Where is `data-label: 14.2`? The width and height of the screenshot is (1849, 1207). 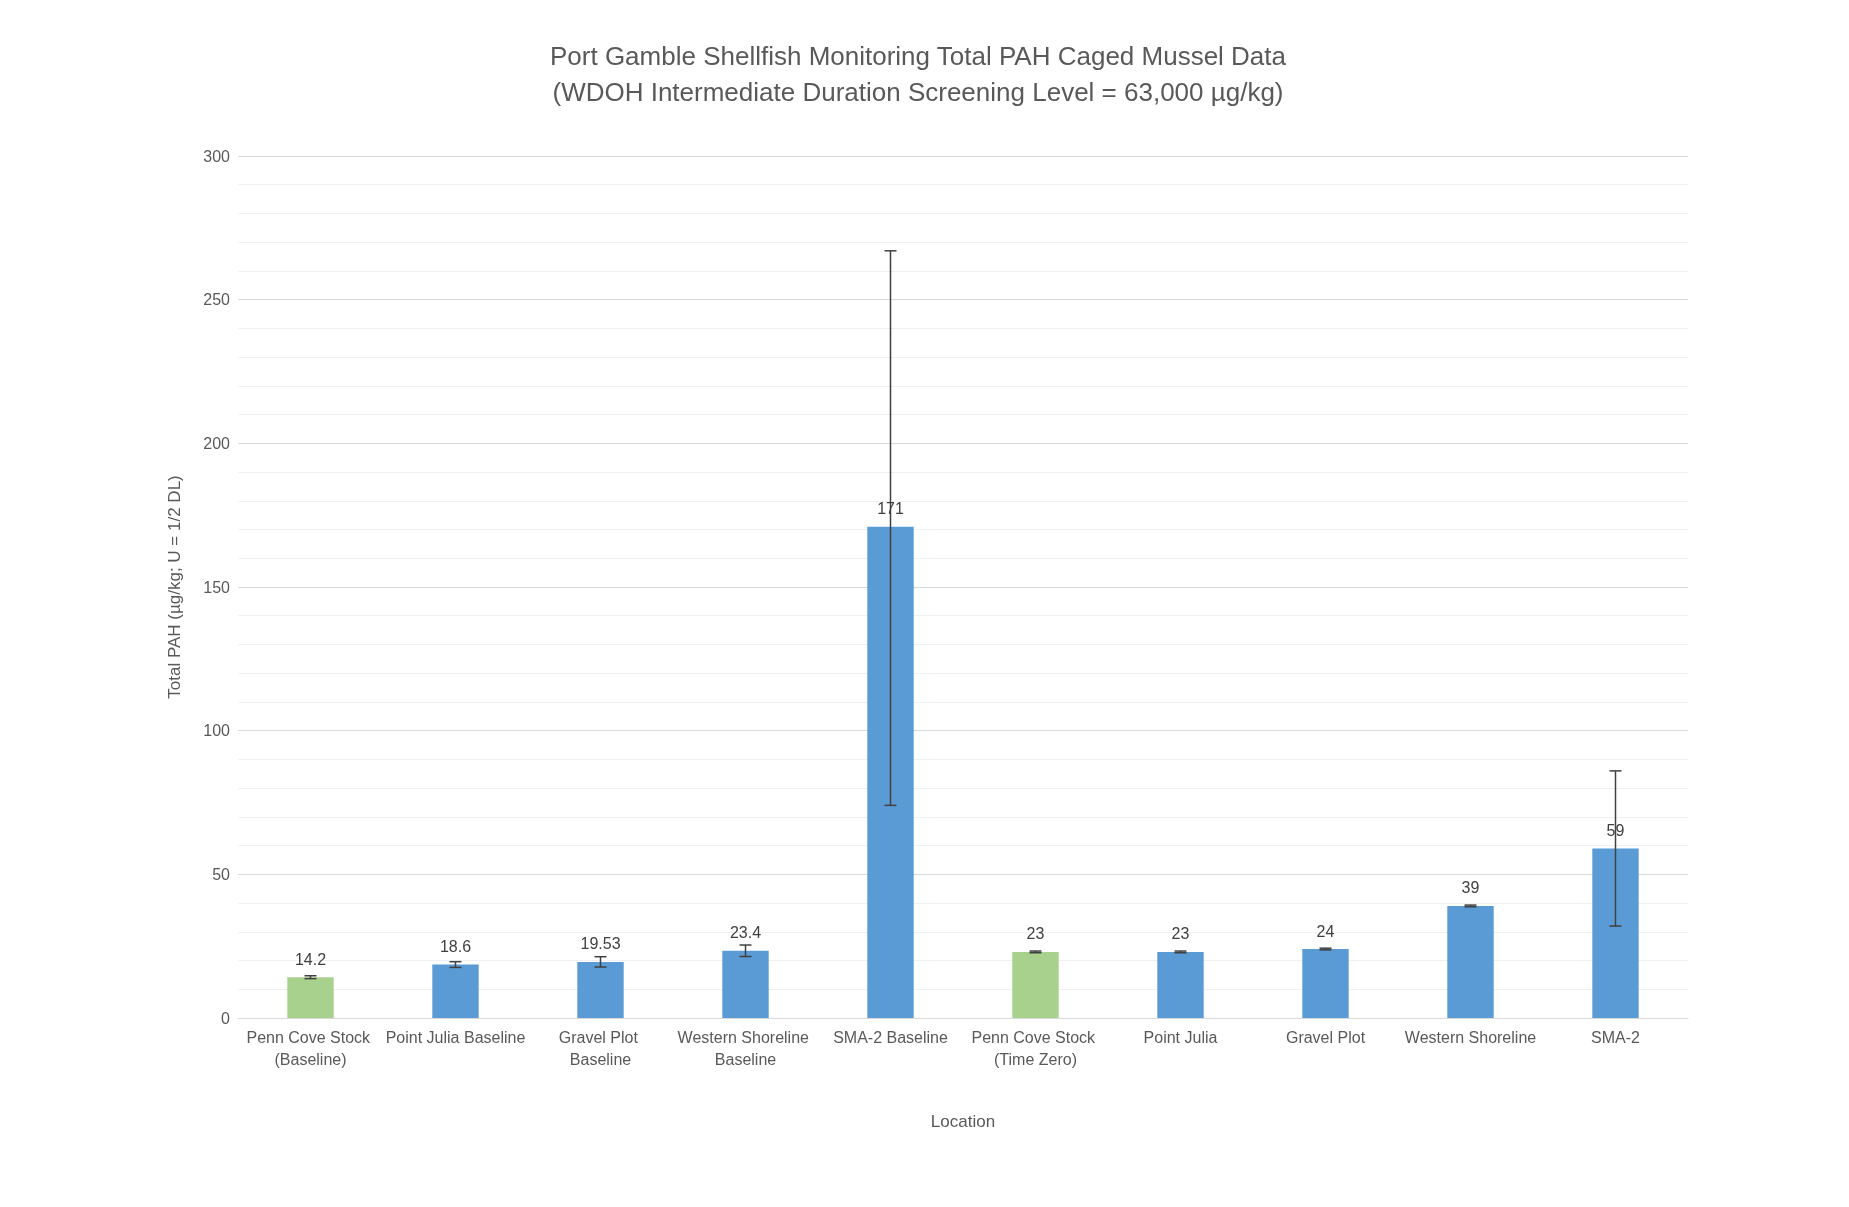
data-label: 14.2 is located at coordinates (310, 959).